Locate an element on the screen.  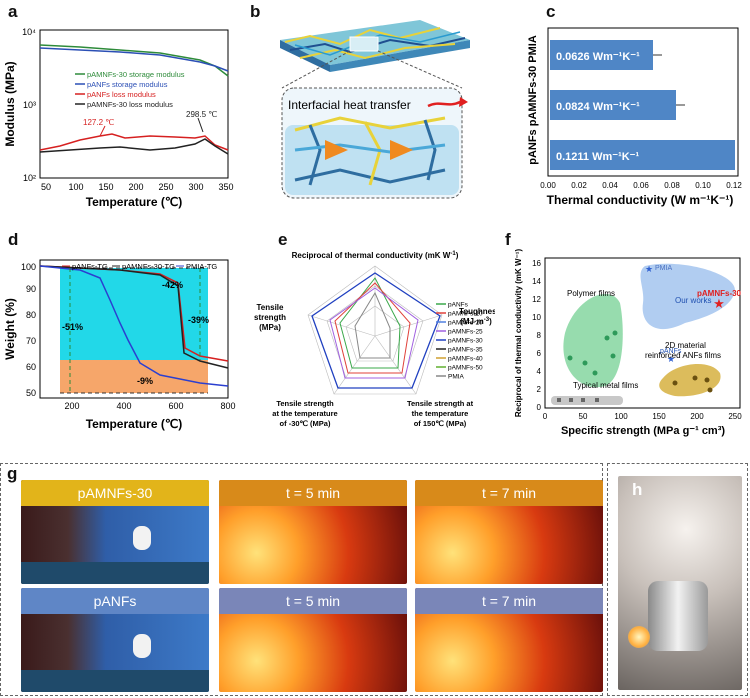
e-legend-label: pAMNFs-35 is located at coordinates (465, 350).